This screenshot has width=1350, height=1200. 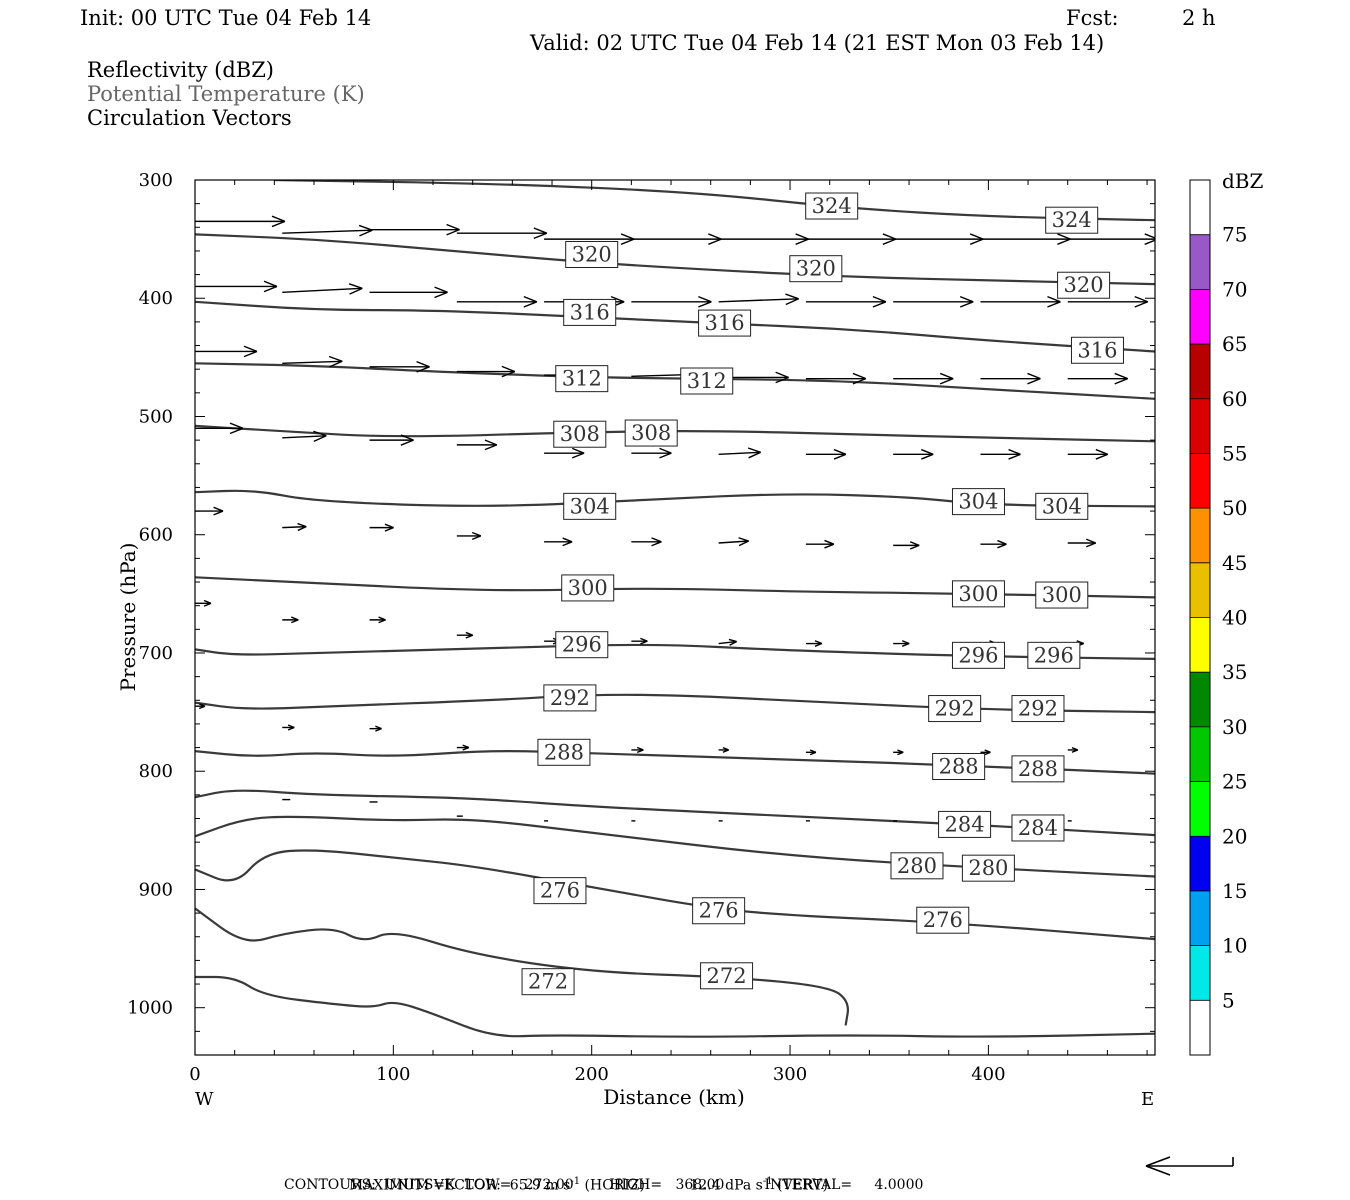 What do you see at coordinates (570, 698) in the screenshot?
I see `contour-label-292: 292` at bounding box center [570, 698].